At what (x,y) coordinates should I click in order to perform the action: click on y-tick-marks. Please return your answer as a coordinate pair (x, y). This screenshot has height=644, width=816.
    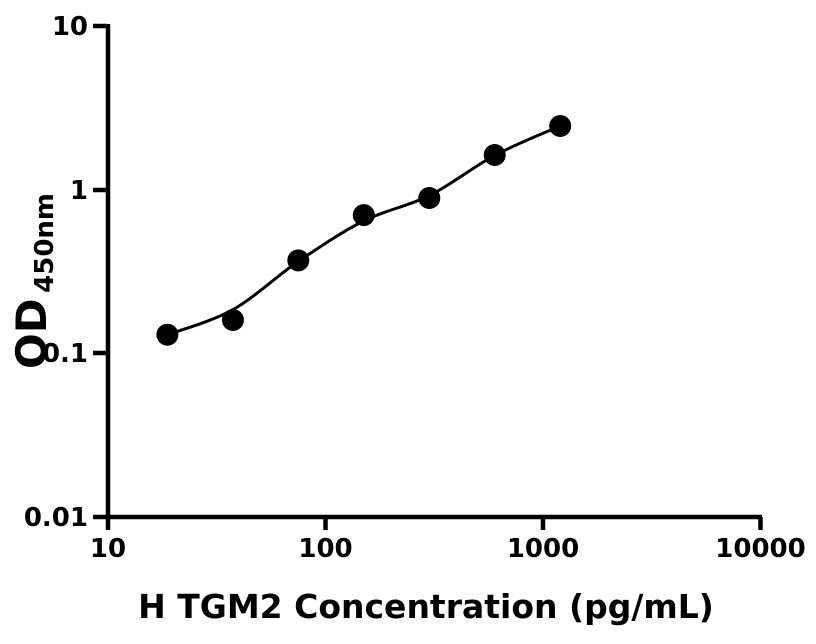
    Looking at the image, I should click on (100, 271).